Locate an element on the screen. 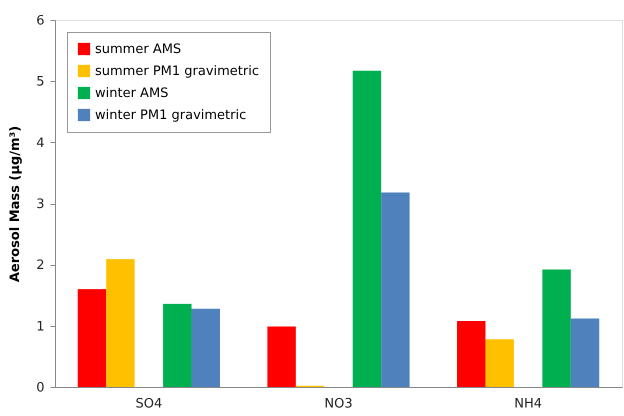  y-tick-label: 0 is located at coordinates (40, 388).